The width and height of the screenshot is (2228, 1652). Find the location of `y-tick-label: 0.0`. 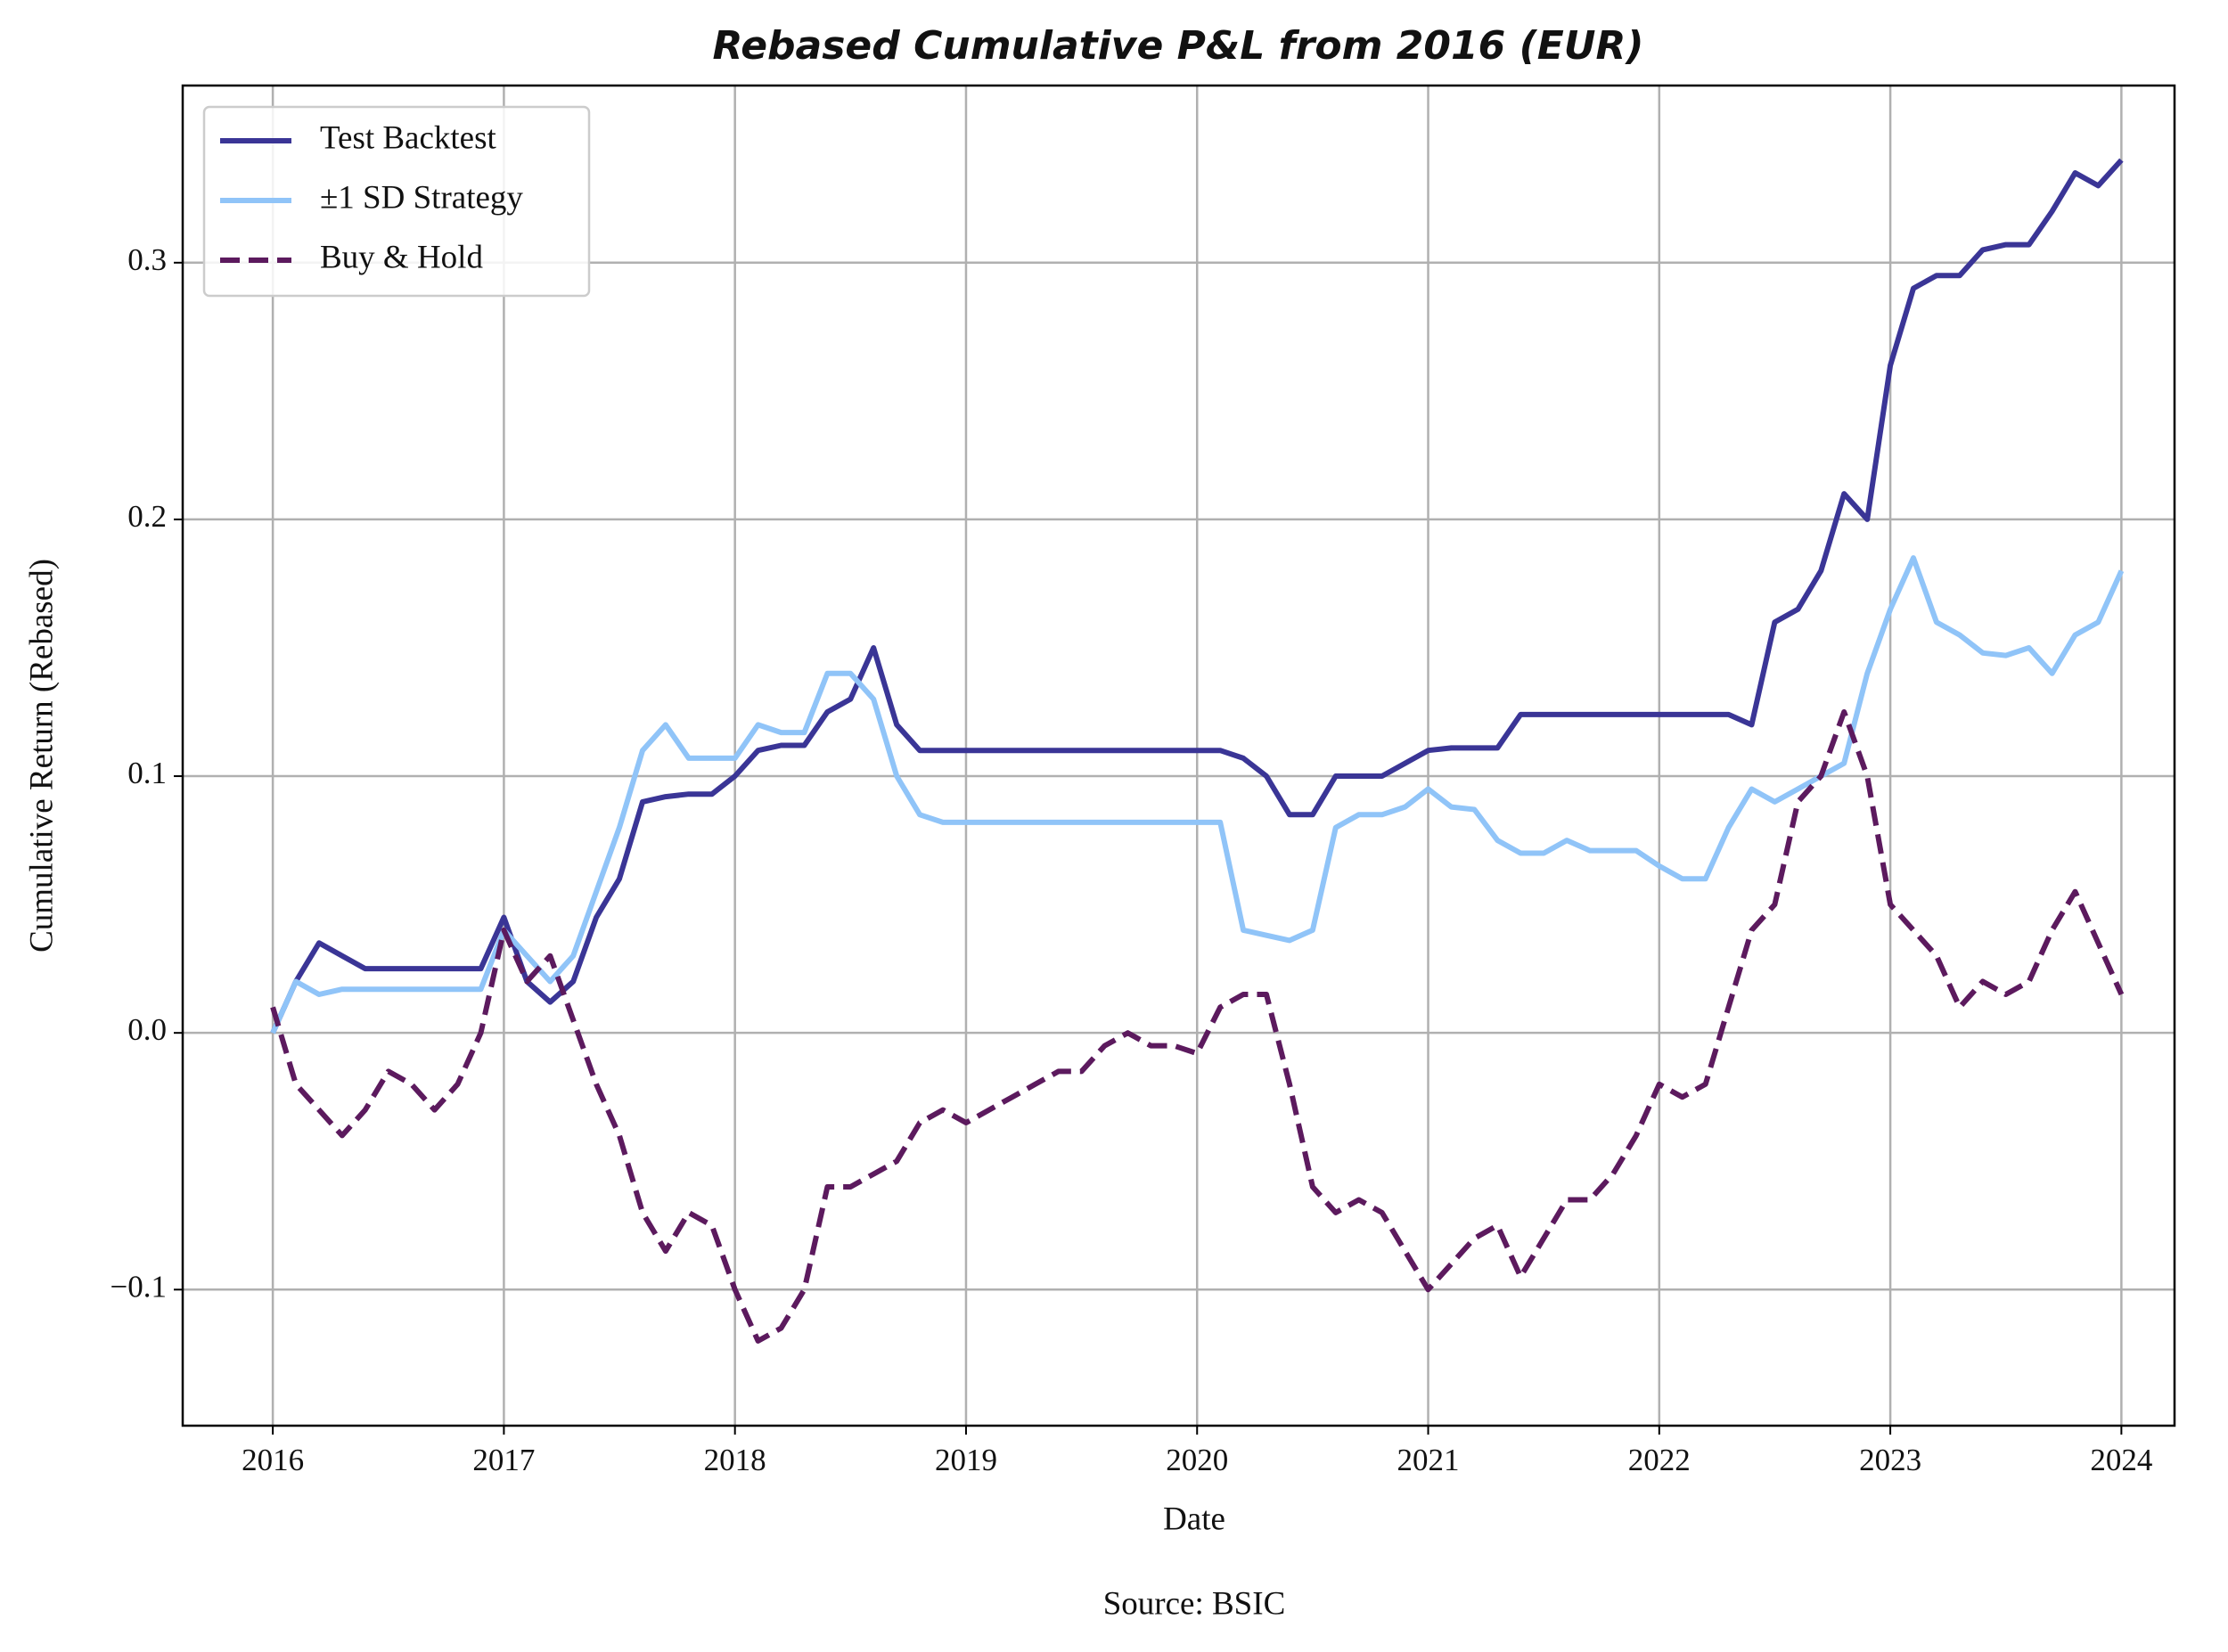

y-tick-label: 0.0 is located at coordinates (147, 1029).